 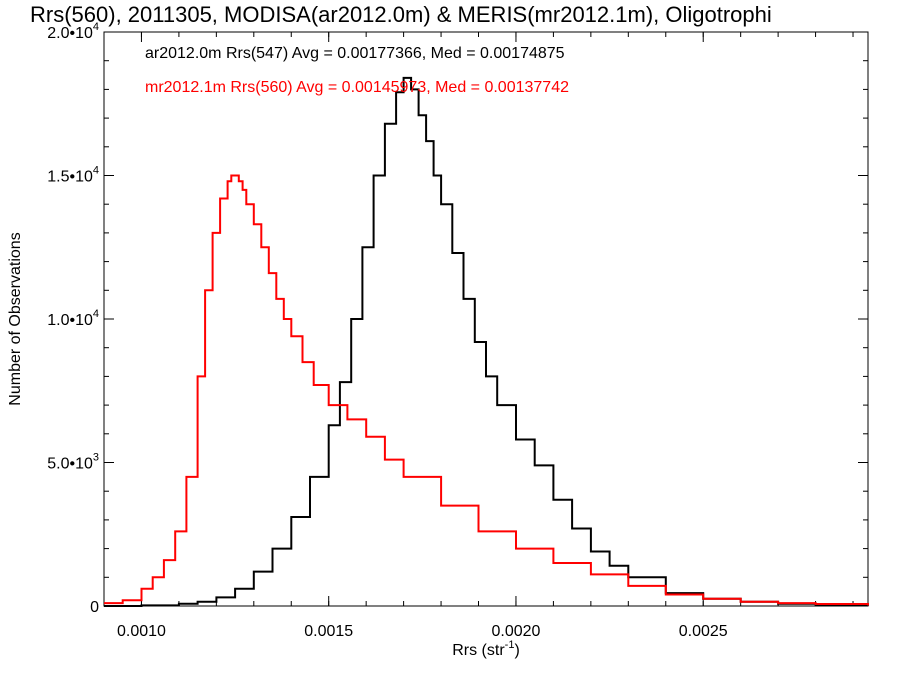 I want to click on x-axis-label-main: Rrs (str, so click(x=478, y=650).